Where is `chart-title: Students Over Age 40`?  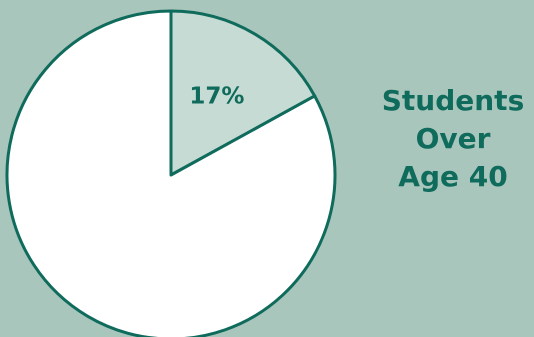
chart-title: Students Over Age 40 is located at coordinates (446, 139).